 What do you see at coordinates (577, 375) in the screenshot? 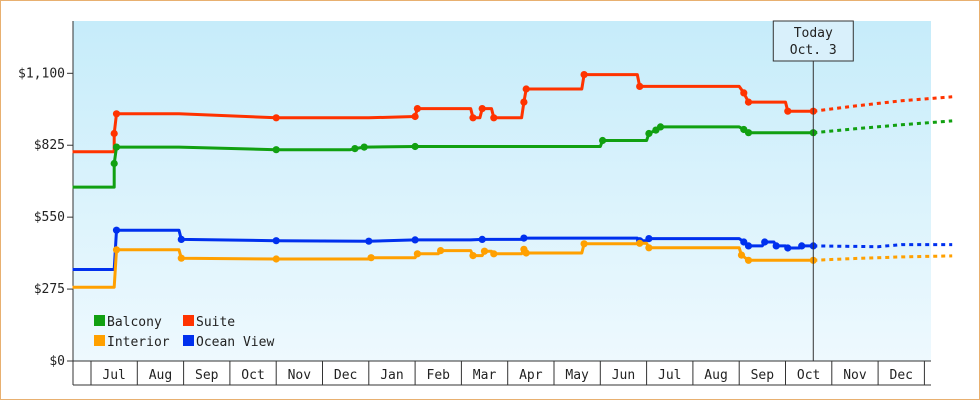
I see `month-label: May` at bounding box center [577, 375].